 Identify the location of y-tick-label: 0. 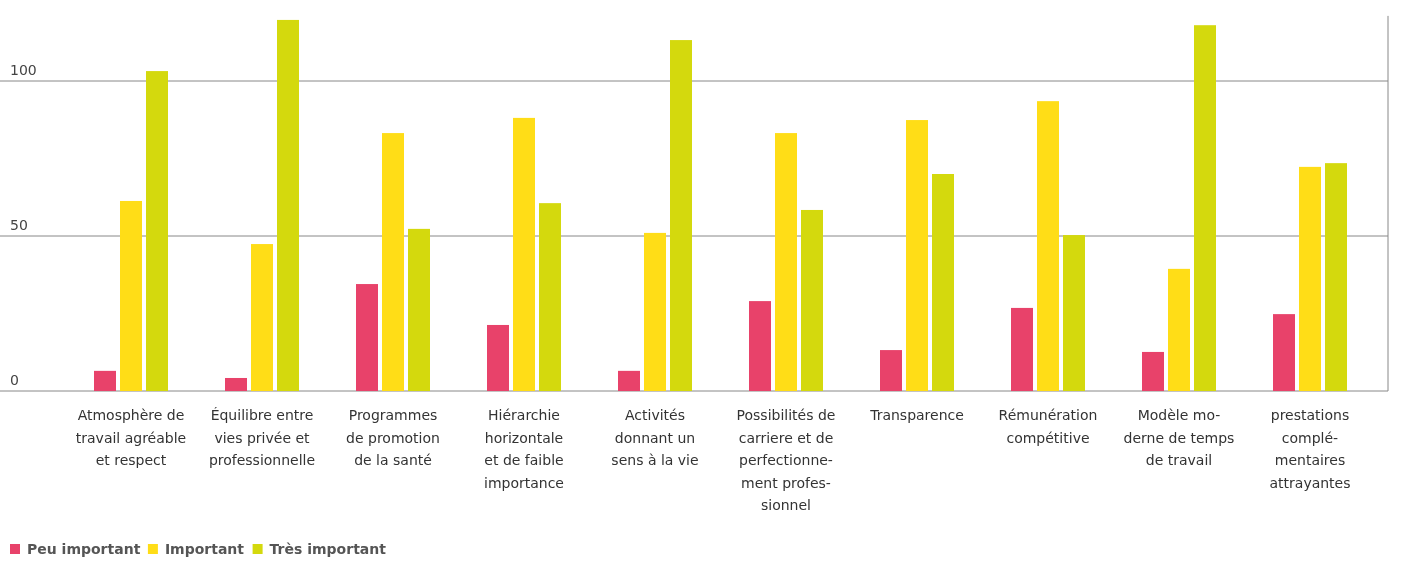
(14, 380).